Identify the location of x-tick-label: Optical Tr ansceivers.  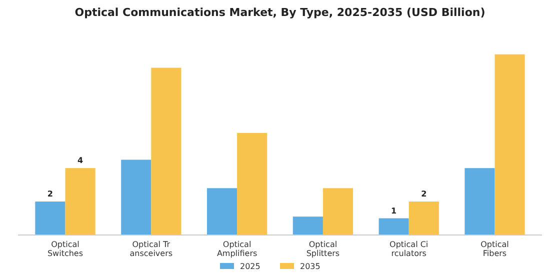
(151, 249).